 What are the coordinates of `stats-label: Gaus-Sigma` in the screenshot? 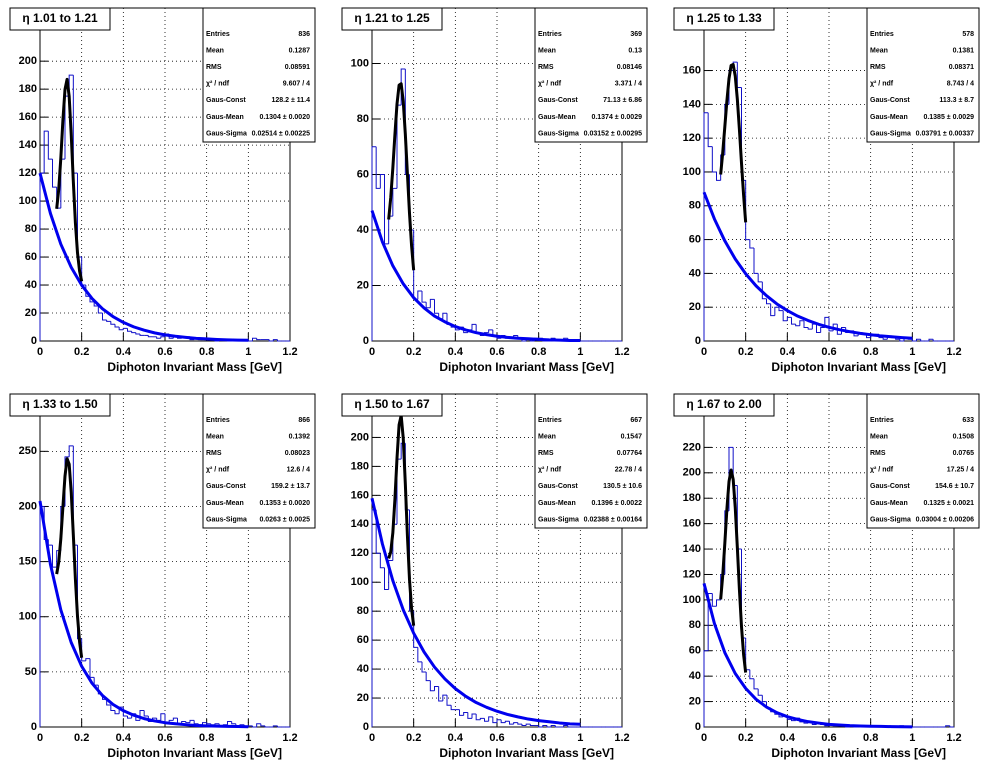 It's located at (890, 133).